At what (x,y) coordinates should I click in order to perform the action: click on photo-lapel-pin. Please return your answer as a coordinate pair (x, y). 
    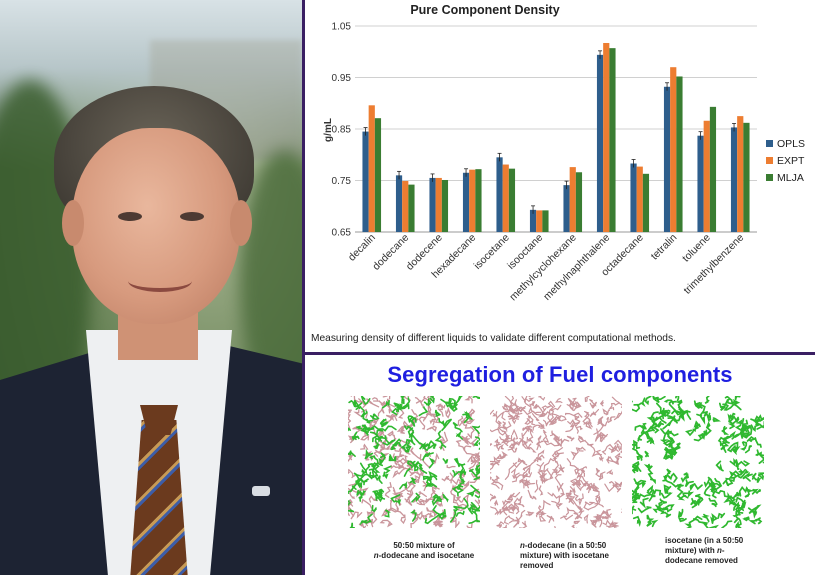
    Looking at the image, I should click on (261, 491).